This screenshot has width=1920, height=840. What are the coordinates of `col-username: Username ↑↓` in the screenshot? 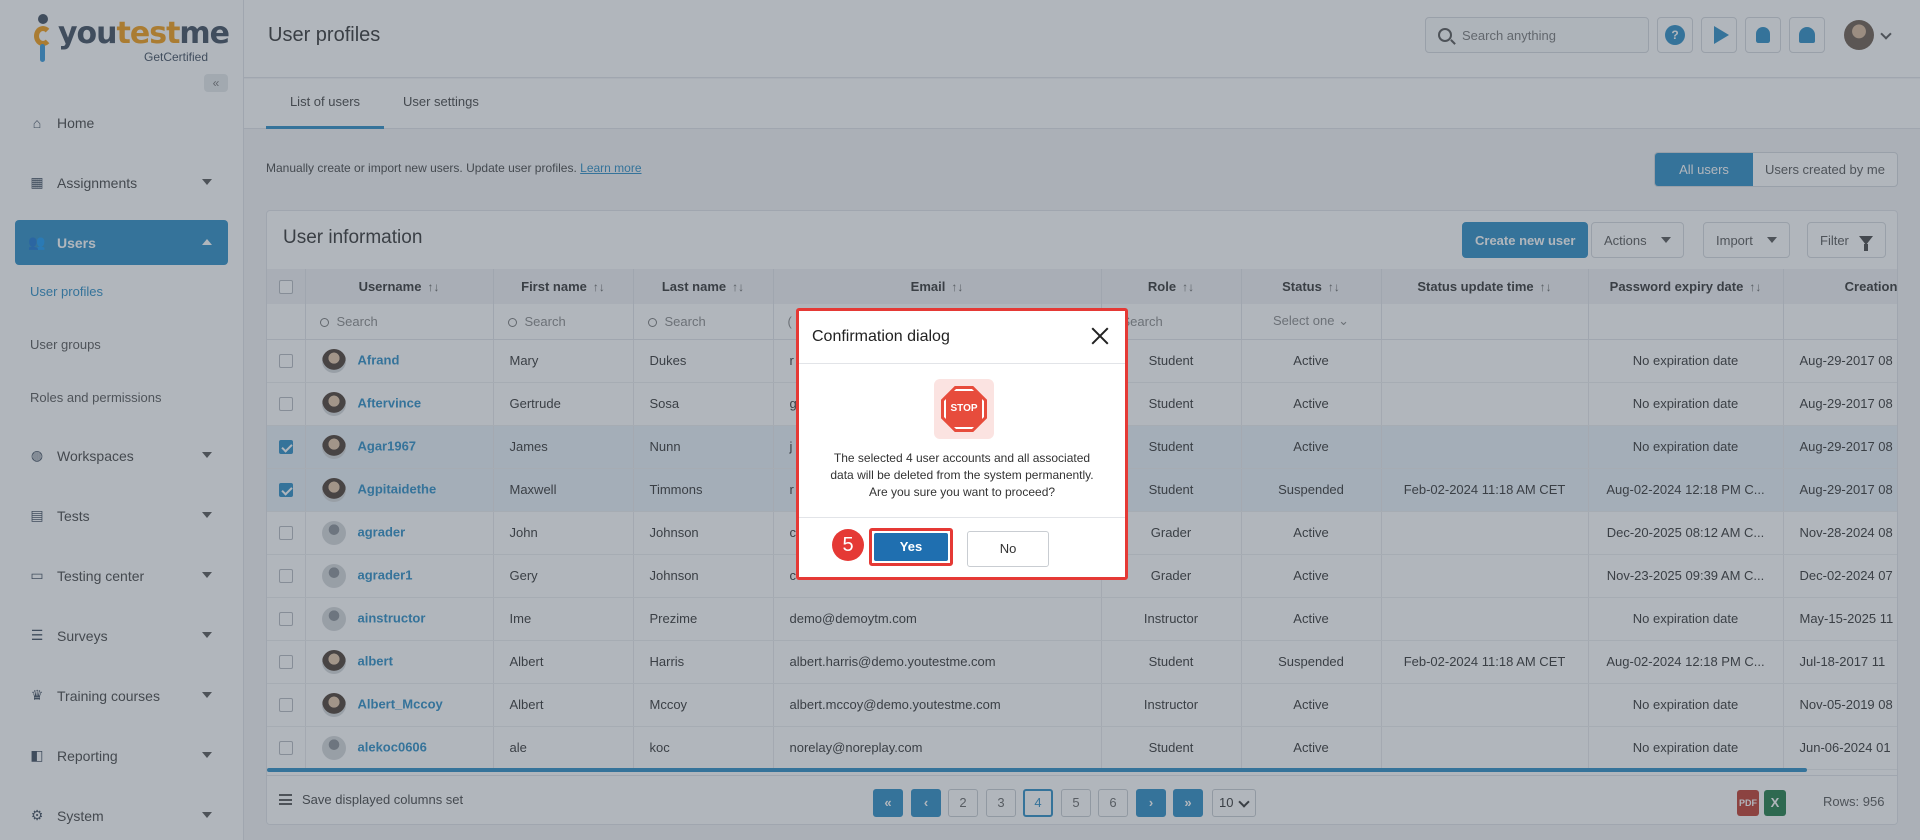 It's located at (399, 286).